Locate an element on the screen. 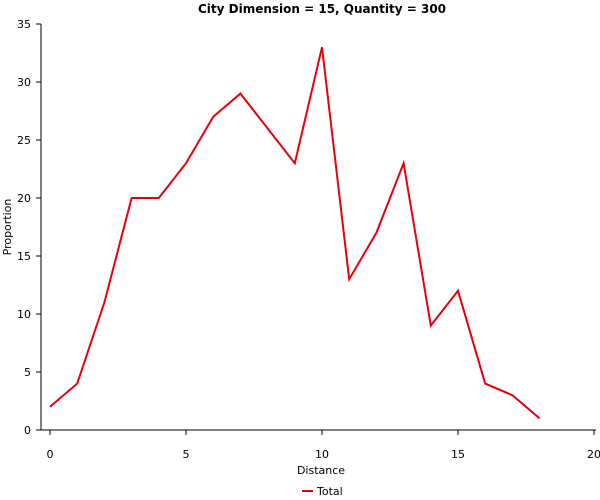 This screenshot has width=600, height=500. x-axis-label: Distance is located at coordinates (321, 470).